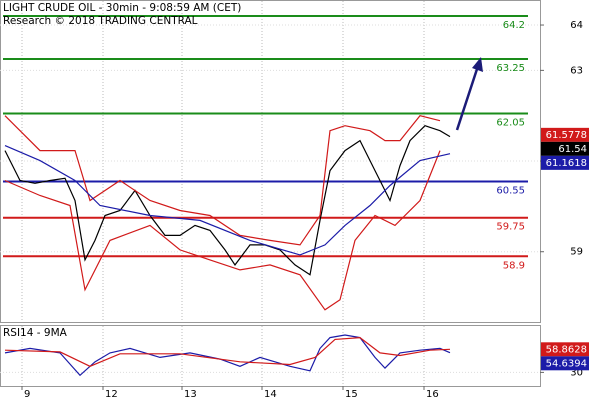 The image size is (590, 400). Describe the element at coordinates (35, 333) in the screenshot. I see `rsi-title: RSI14 - 9MA` at that location.